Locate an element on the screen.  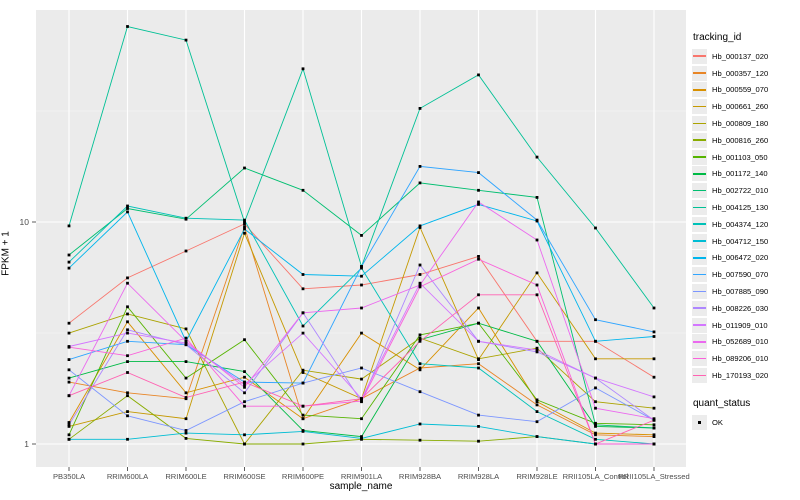
legend-item-label: Hb_000559_070 is located at coordinates (740, 90).